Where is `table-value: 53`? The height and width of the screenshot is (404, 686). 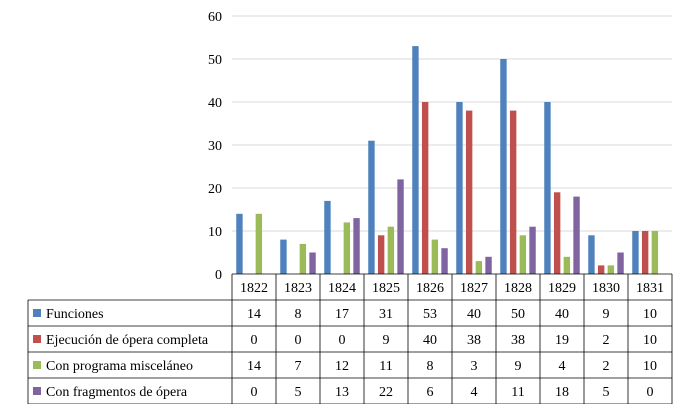 table-value: 53 is located at coordinates (430, 314).